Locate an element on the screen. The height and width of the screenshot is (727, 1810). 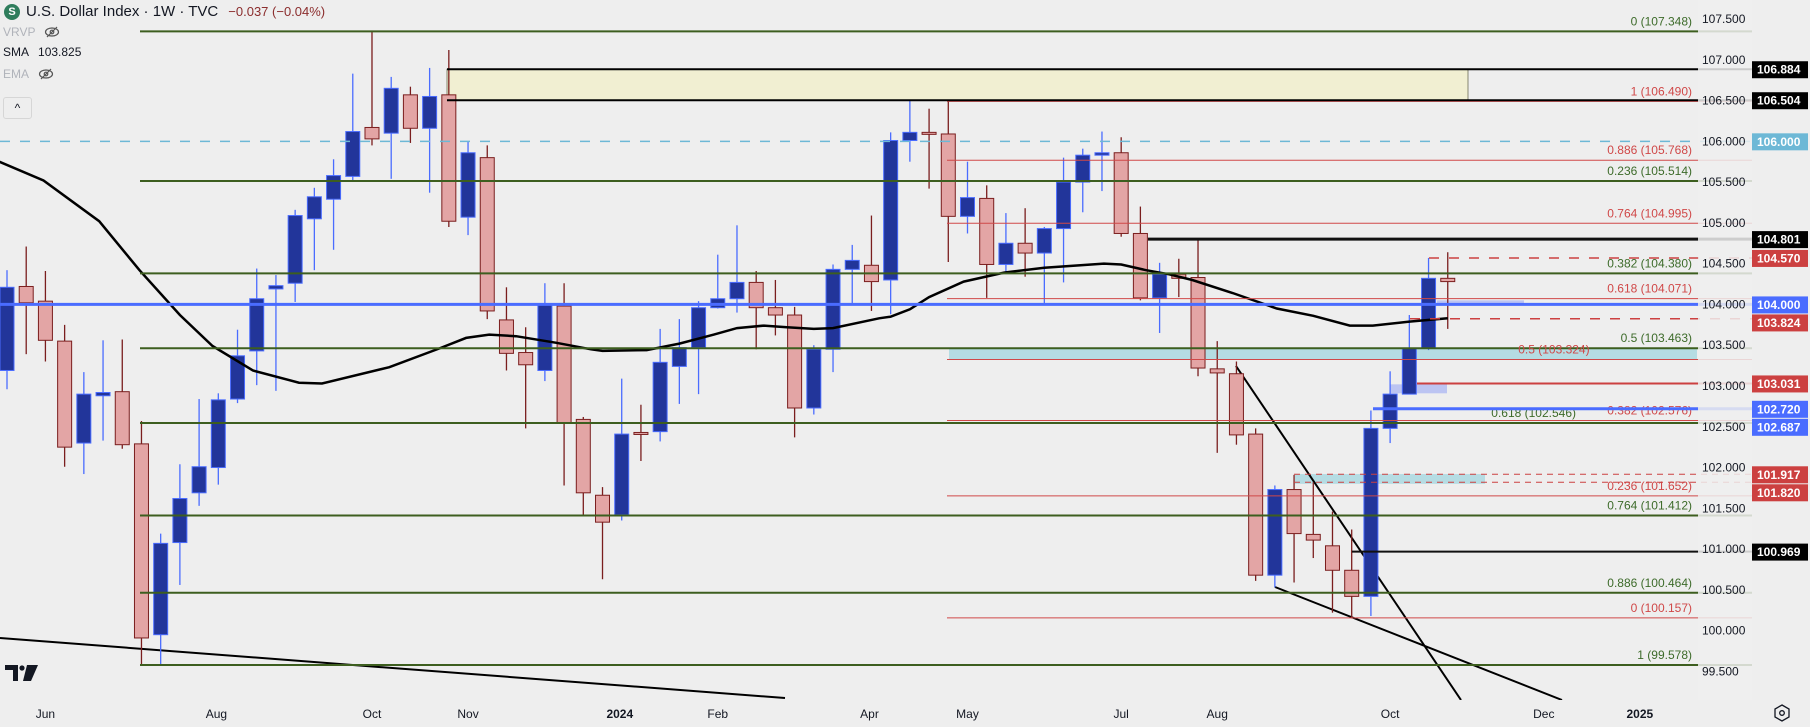
symbol-title: U.S. Dollar Index · 1W · TVC is located at coordinates (122, 11).